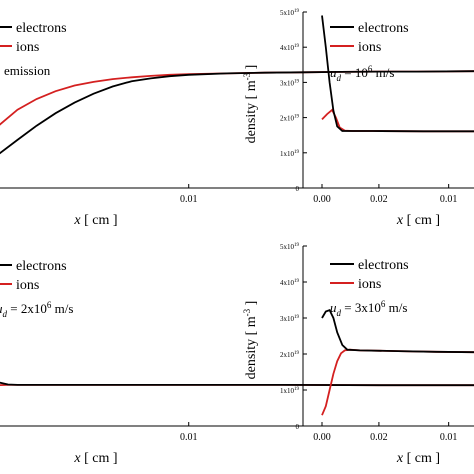  What do you see at coordinates (62, 308) in the screenshot?
I see `annotation-ud-bottom-left-unit: m/s` at bounding box center [62, 308].